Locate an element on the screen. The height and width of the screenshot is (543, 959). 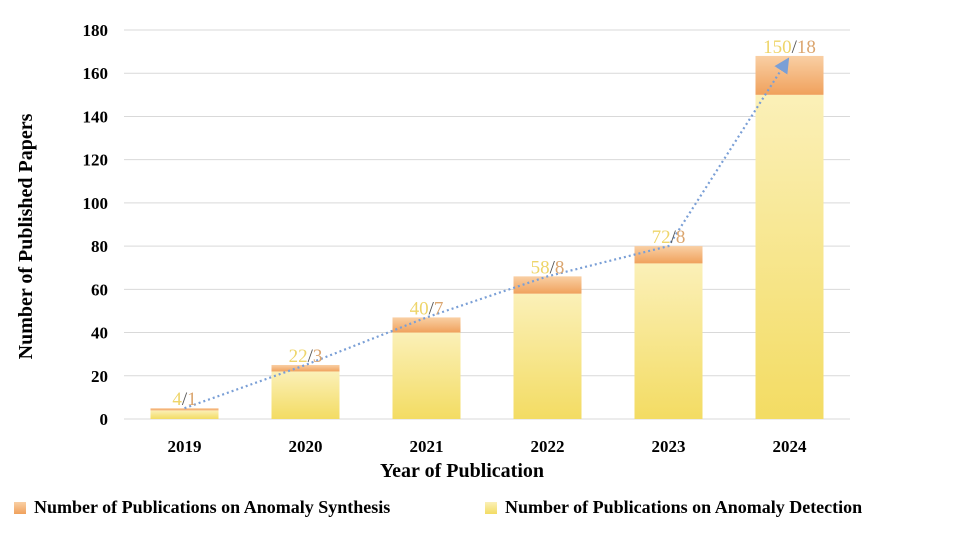
data-label-detection: 150 is located at coordinates (777, 47).